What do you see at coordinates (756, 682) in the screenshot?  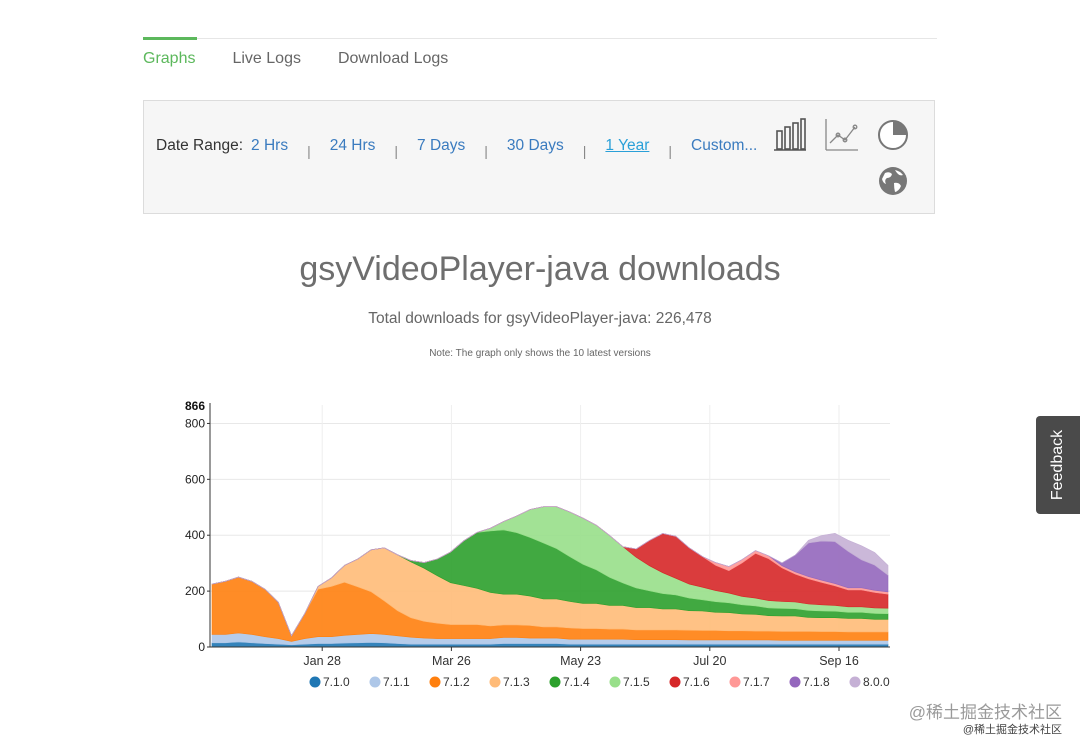 I see `legend-label: 7.1.7` at bounding box center [756, 682].